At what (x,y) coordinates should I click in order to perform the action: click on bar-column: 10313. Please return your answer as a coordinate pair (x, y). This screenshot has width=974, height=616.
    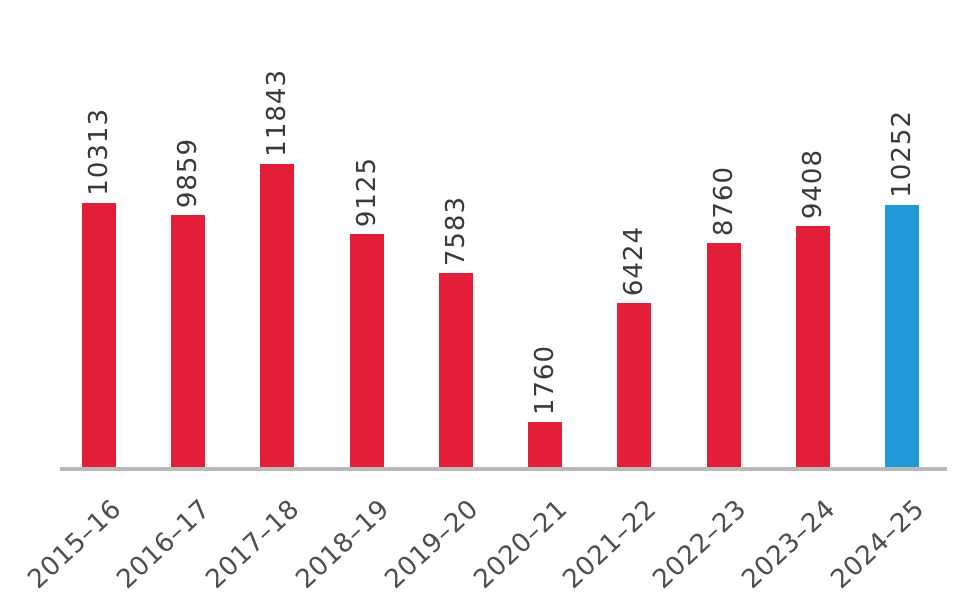
    Looking at the image, I should click on (98, 233).